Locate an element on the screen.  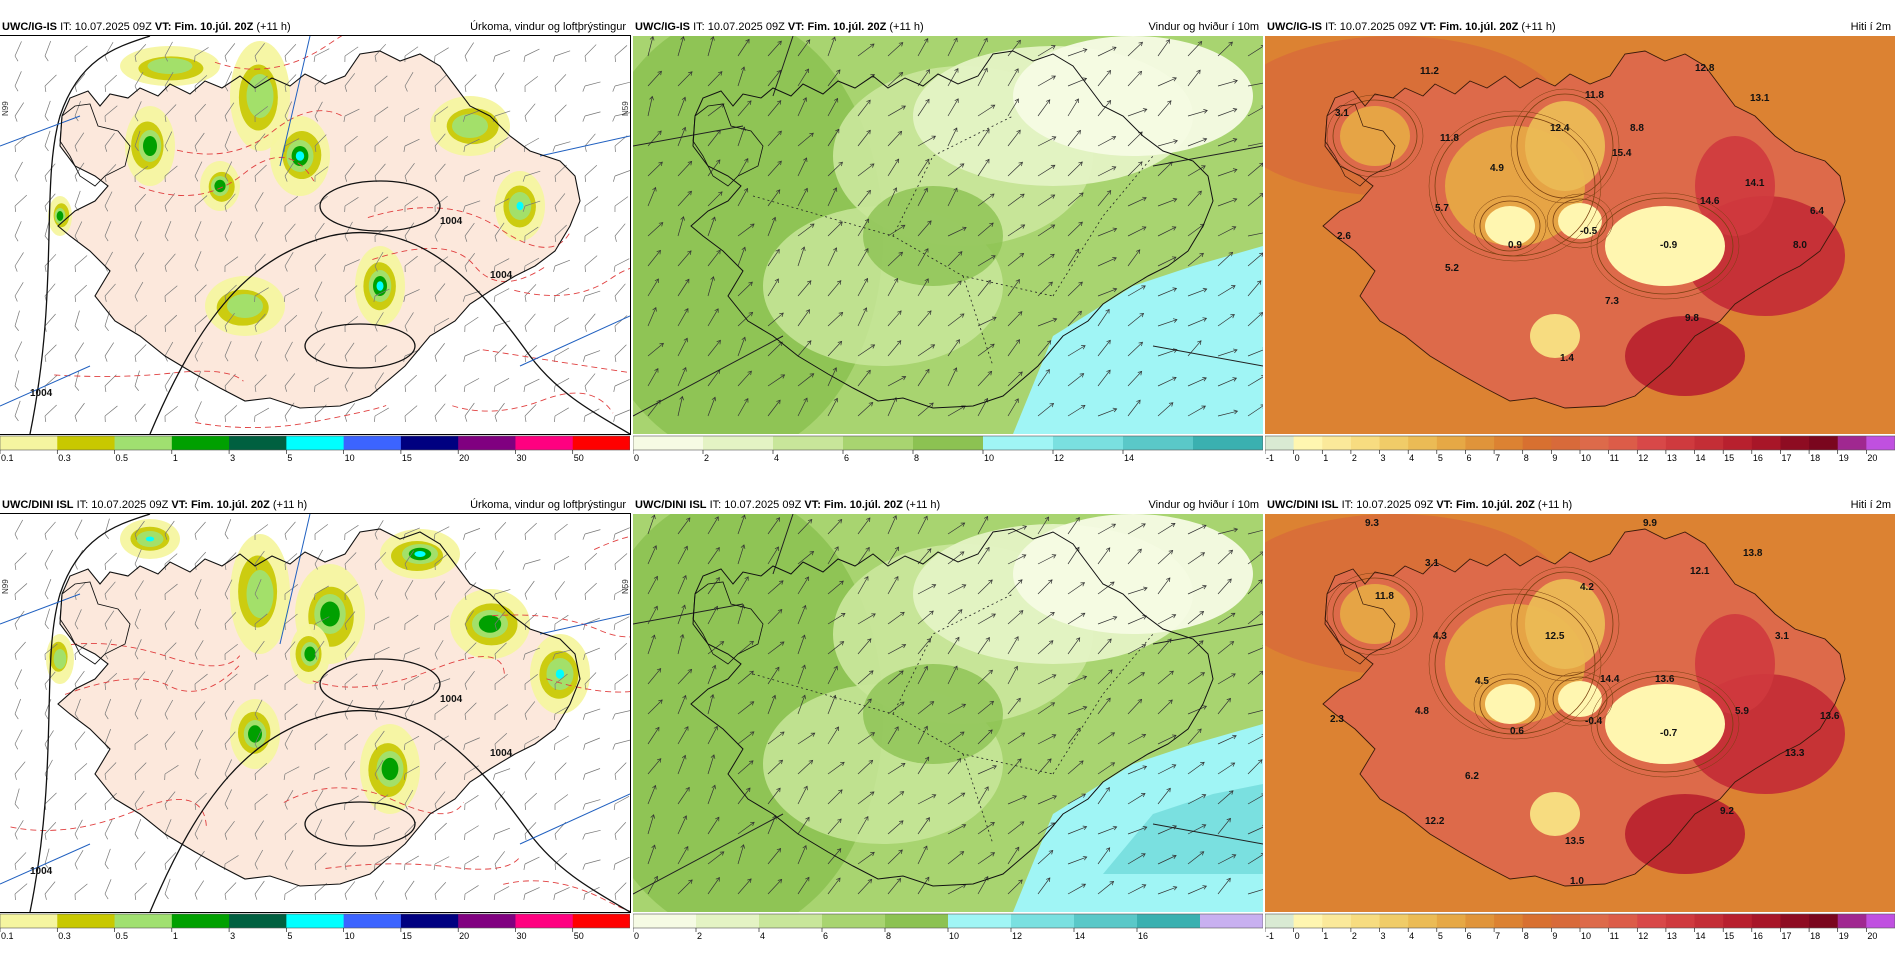
colorbar-tick-label: 18 is located at coordinates (1815, 458).